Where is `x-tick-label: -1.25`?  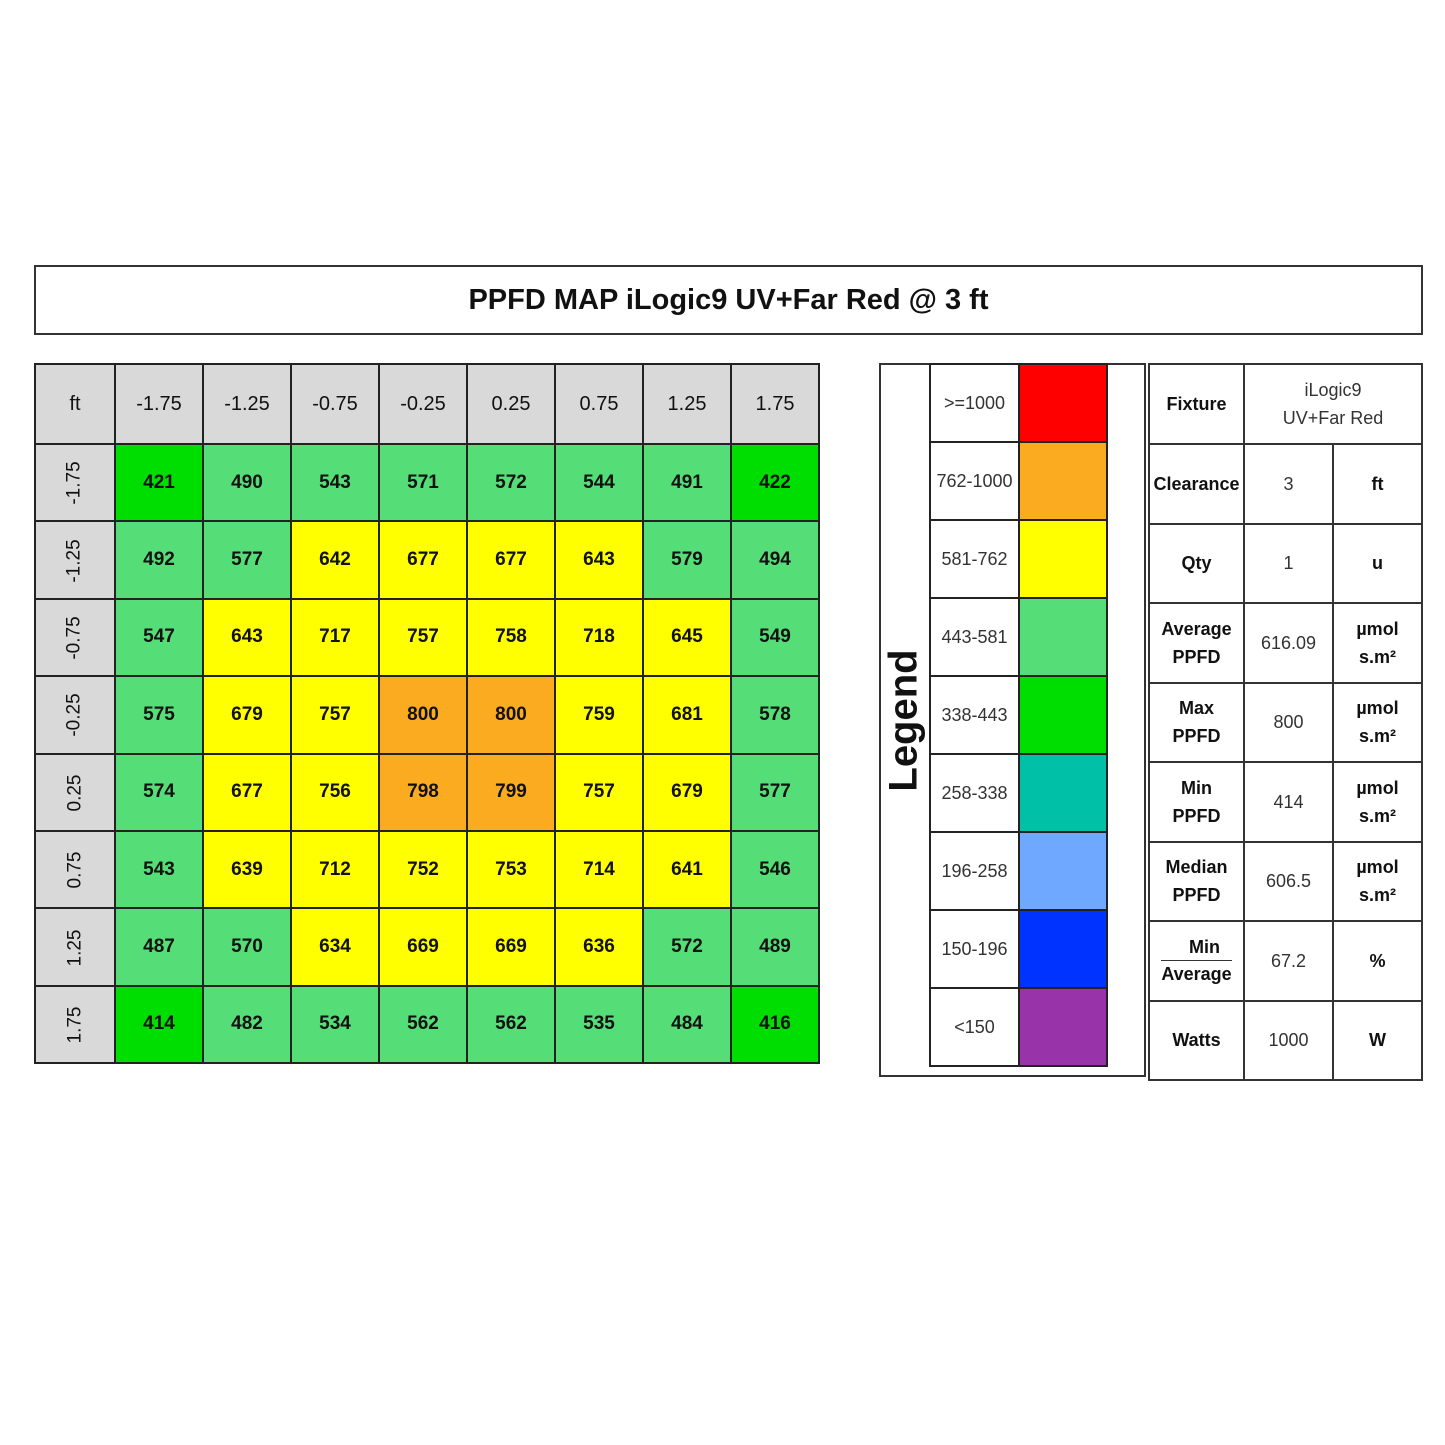 x-tick-label: -1.25 is located at coordinates (247, 404).